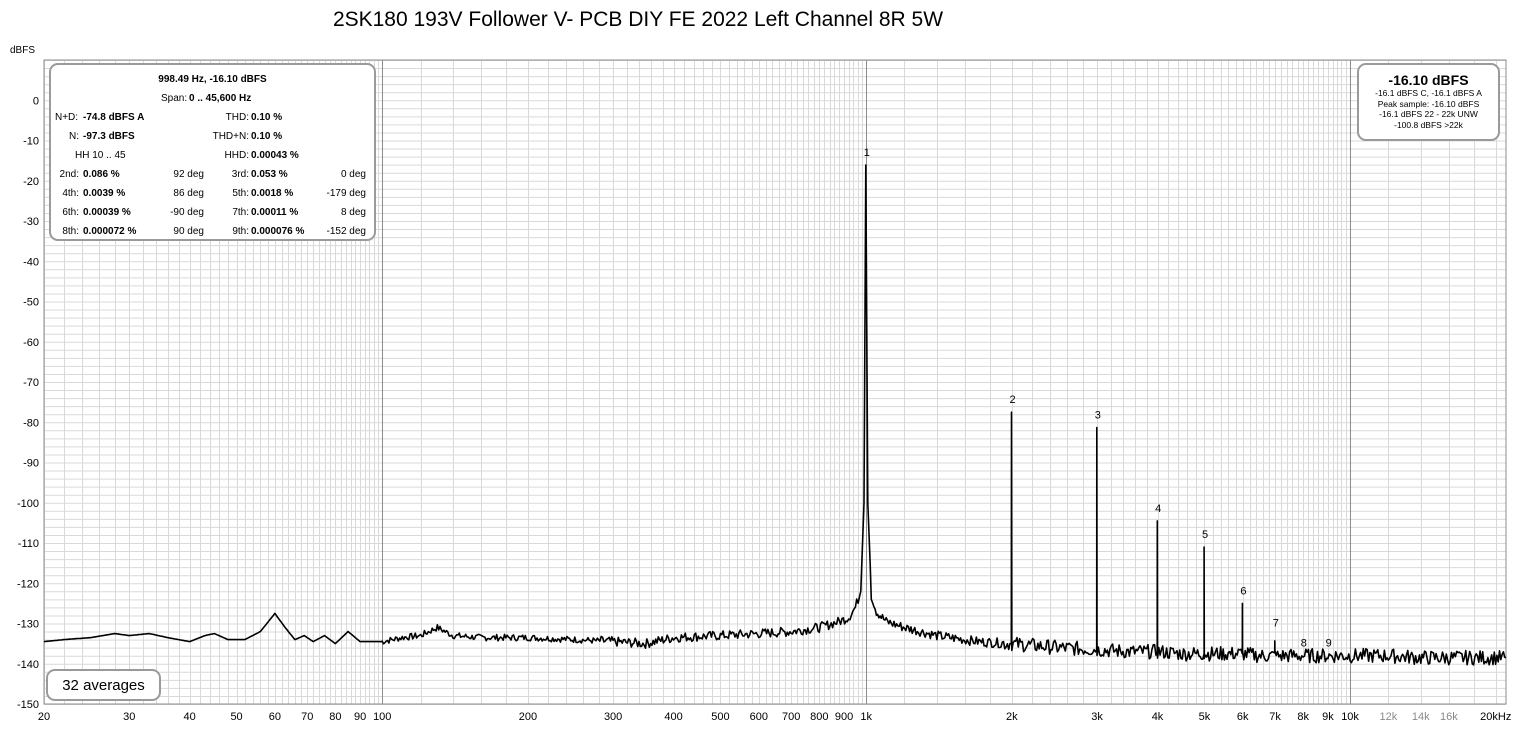 The height and width of the screenshot is (729, 1526). I want to click on y-tick-label: -130, so click(28, 625).